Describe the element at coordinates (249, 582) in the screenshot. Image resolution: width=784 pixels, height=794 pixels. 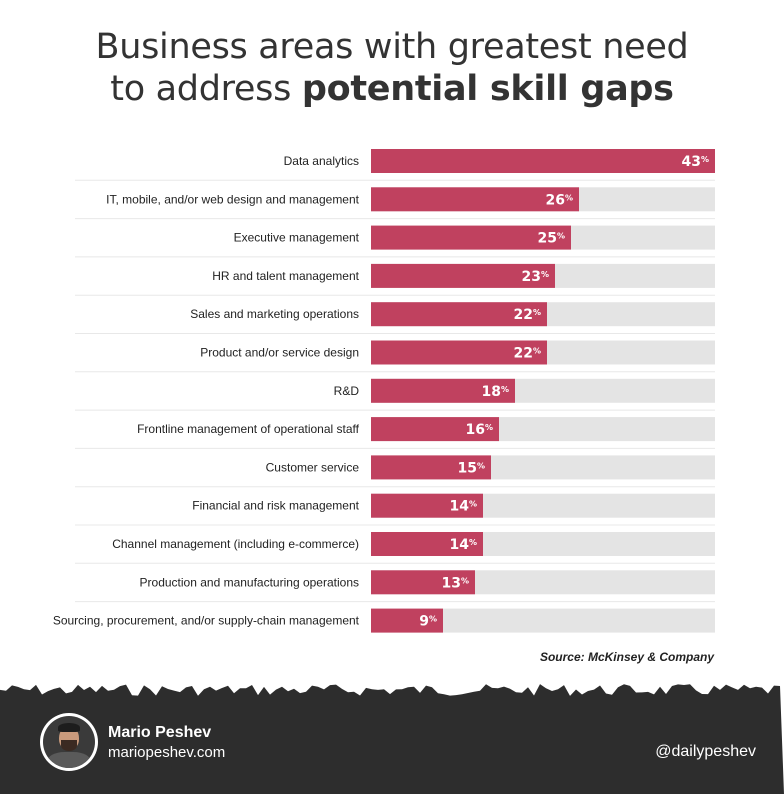
I see `category-label: Production and manufacturing operations` at that location.